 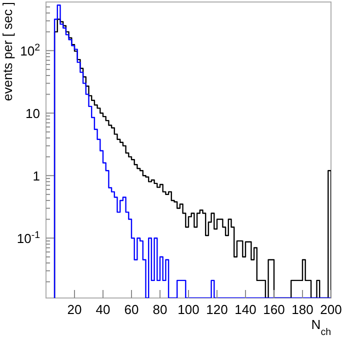 I want to click on y-tick-label: 10$^{2}$, so click(x=30, y=50).